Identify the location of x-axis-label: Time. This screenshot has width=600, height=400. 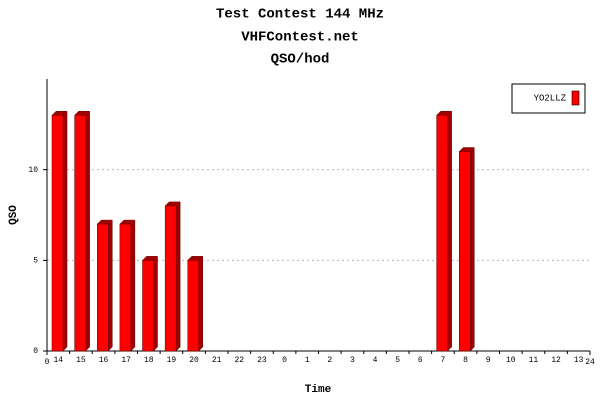
(318, 390).